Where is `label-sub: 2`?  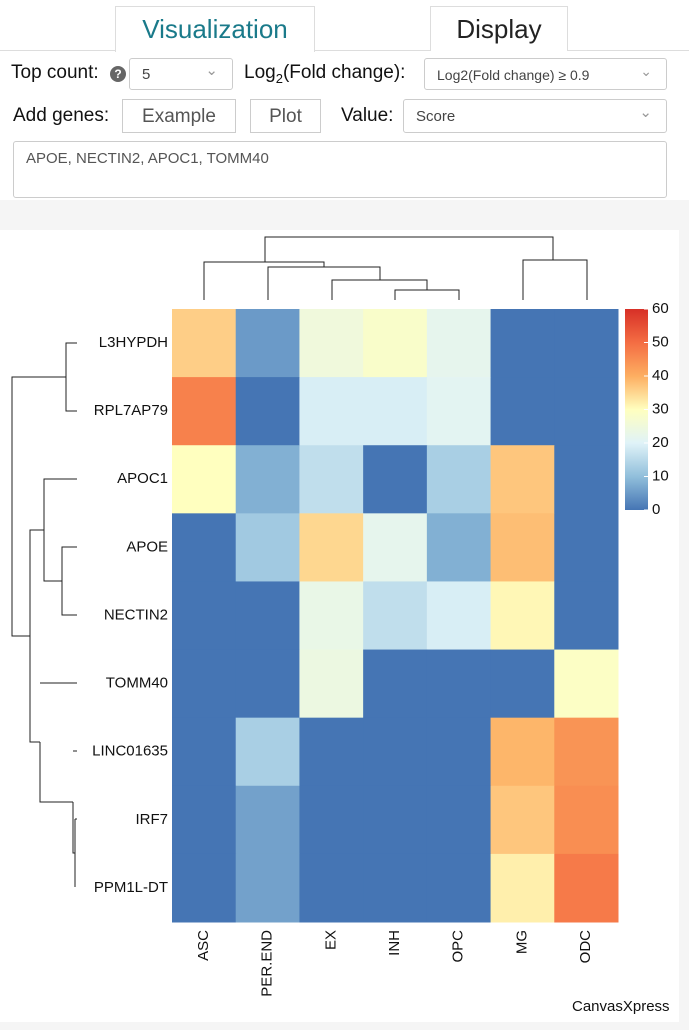
label-sub: 2 is located at coordinates (279, 78).